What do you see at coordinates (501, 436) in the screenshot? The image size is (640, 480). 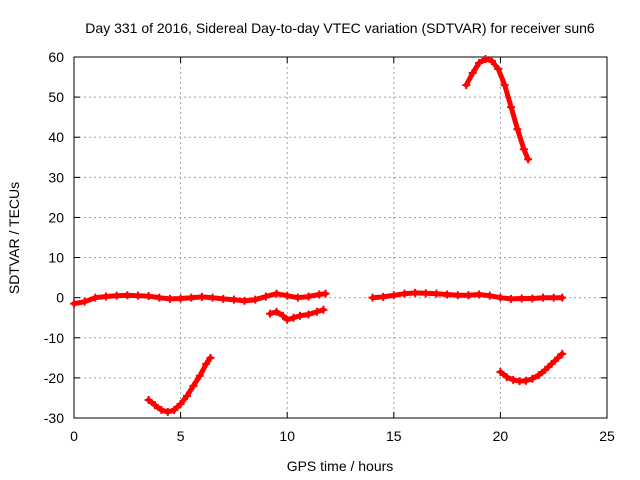 I see `x-tick-label: 20` at bounding box center [501, 436].